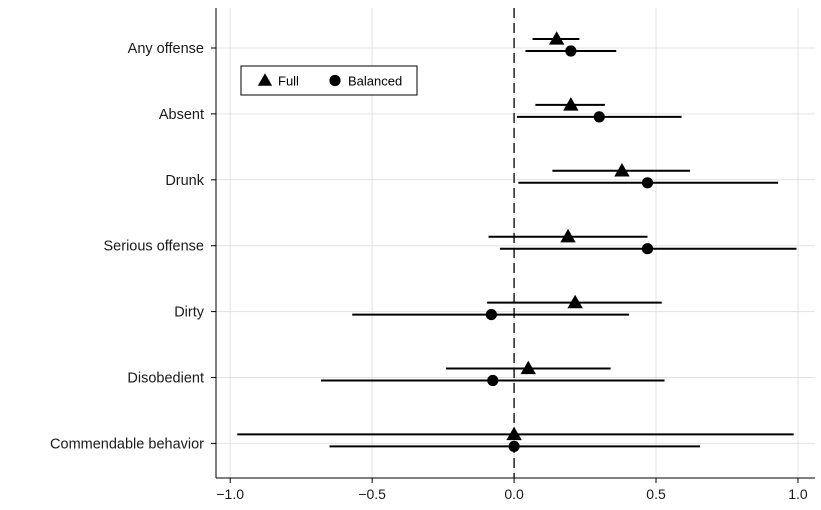  Describe the element at coordinates (189, 313) in the screenshot. I see `category-label: Dirty` at that location.